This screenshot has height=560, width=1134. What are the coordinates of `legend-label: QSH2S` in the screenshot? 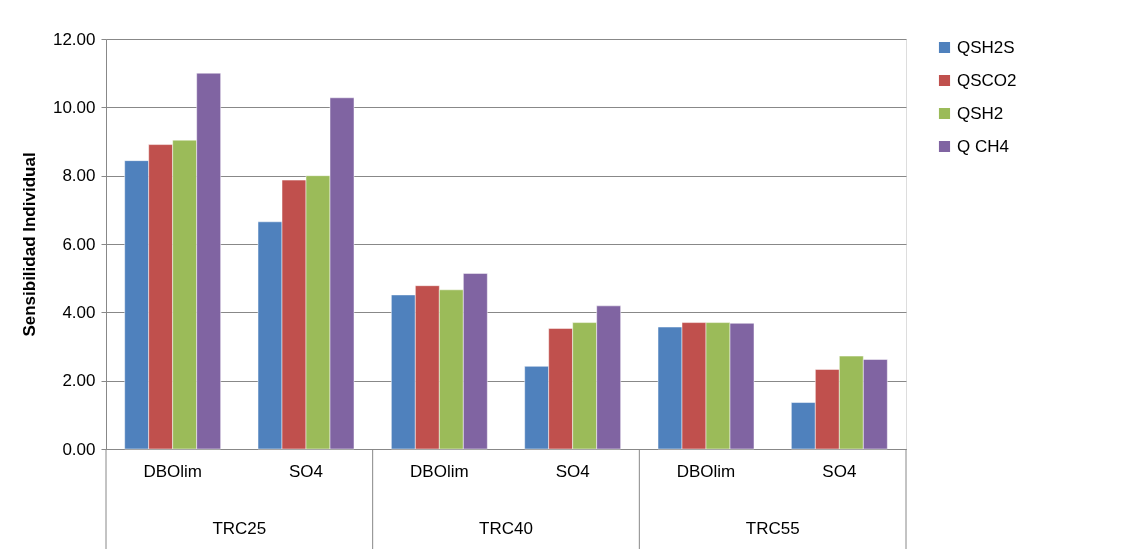 It's located at (986, 47).